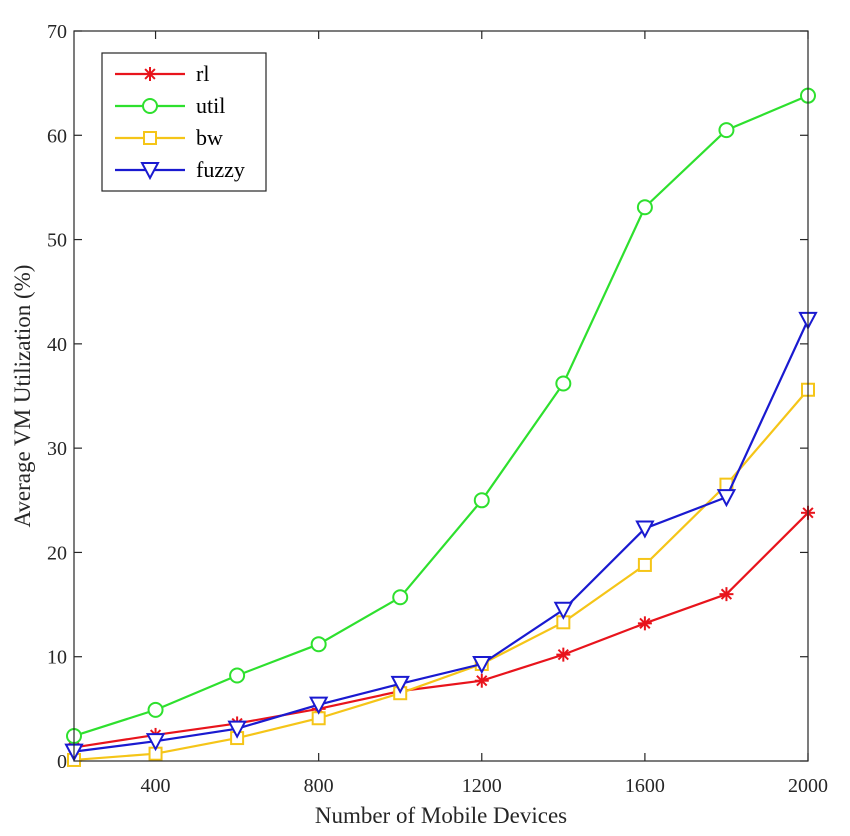  What do you see at coordinates (319, 786) in the screenshot?
I see `x-tick-label: 800` at bounding box center [319, 786].